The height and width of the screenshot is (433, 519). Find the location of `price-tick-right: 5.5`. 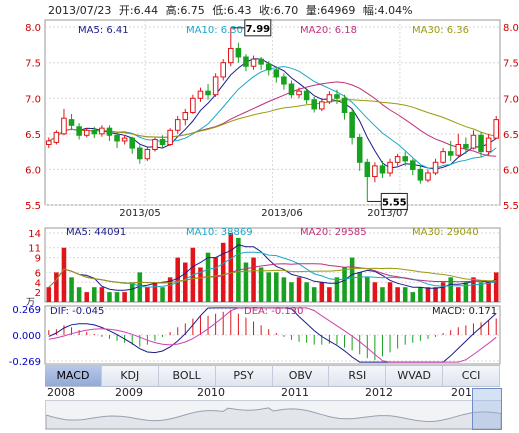

price-tick-right: 5.5 is located at coordinates (511, 206).